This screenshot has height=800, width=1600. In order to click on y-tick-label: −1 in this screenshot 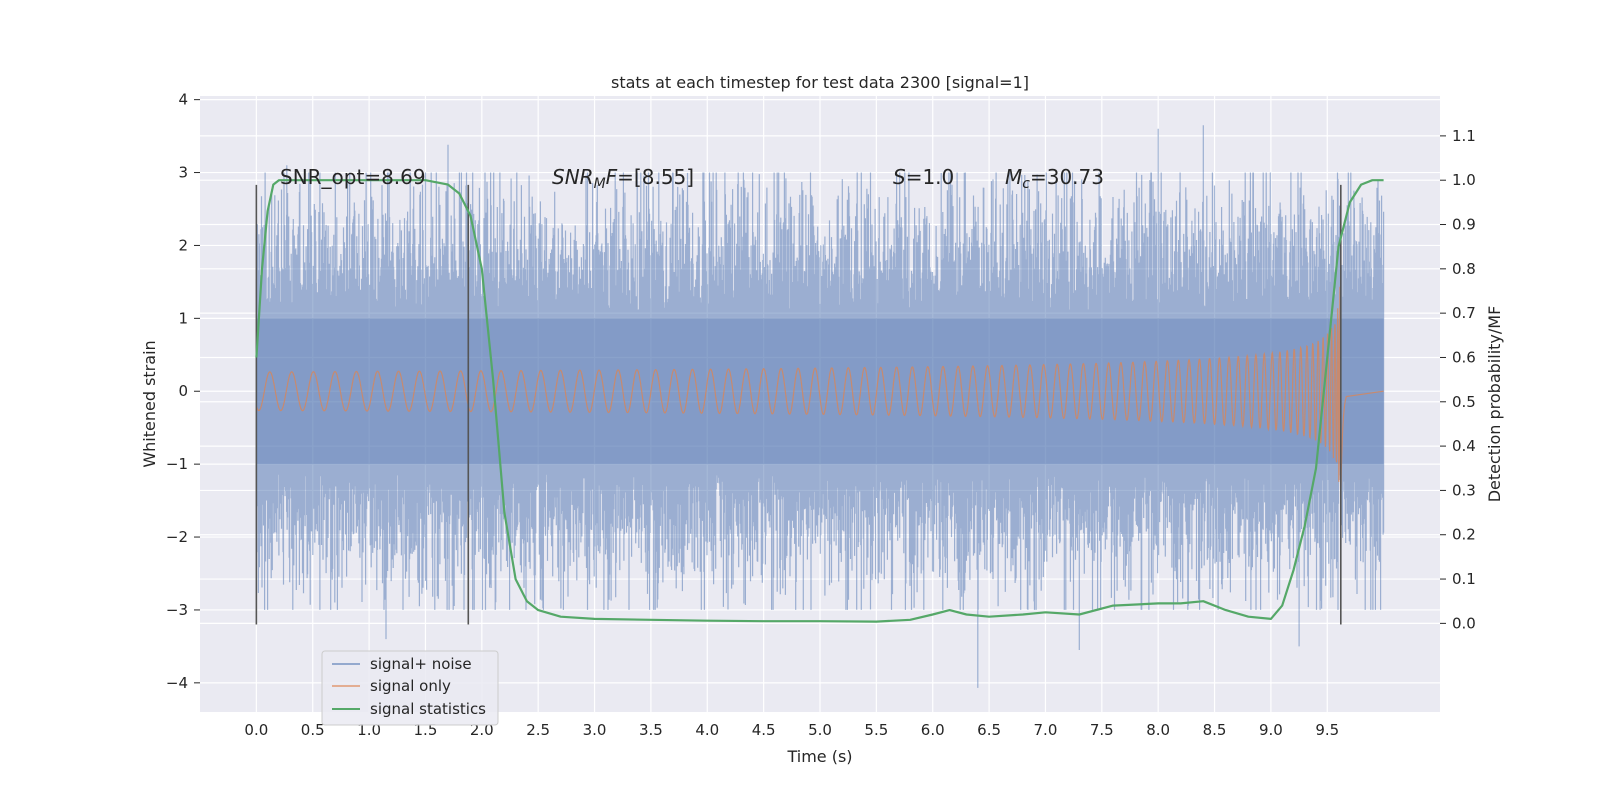, I will do `click(177, 464)`.